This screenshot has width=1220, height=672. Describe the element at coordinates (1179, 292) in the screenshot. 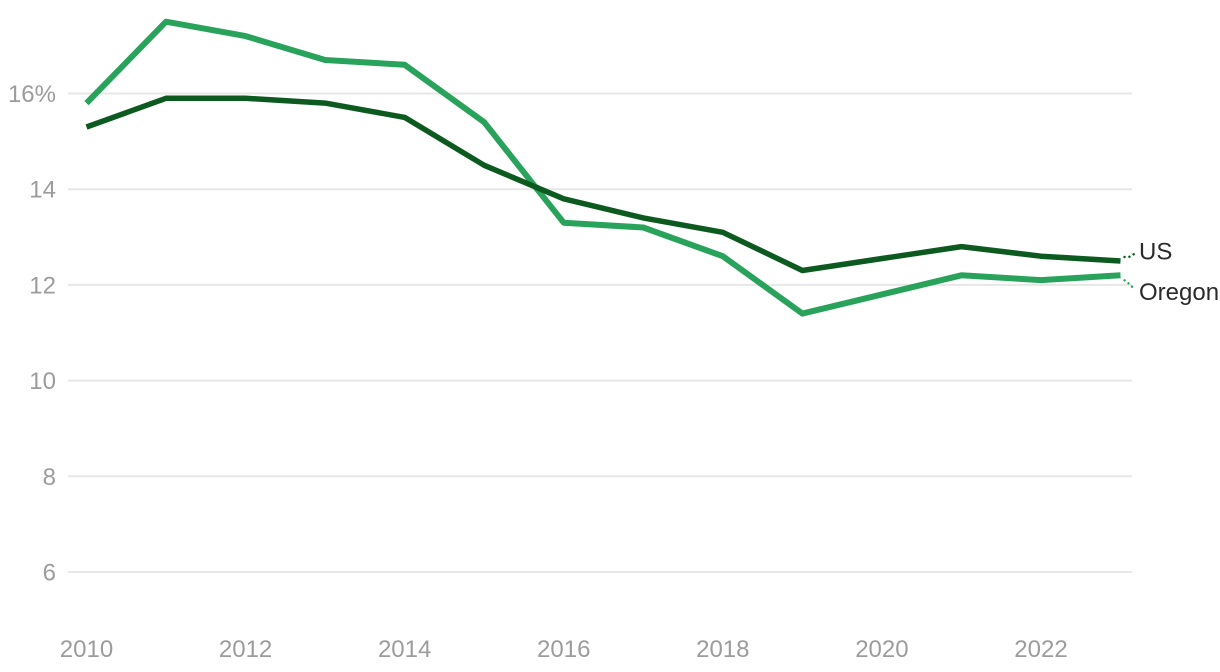

I see `series-label-oregon: Oregon` at that location.